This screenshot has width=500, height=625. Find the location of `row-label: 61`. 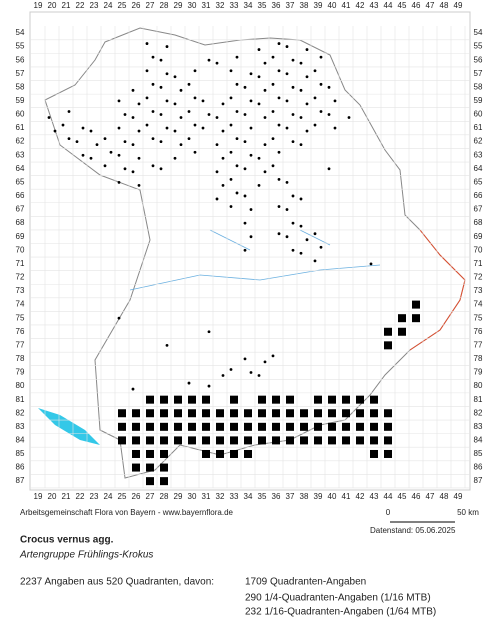

row-label: 61 is located at coordinates (20, 127).